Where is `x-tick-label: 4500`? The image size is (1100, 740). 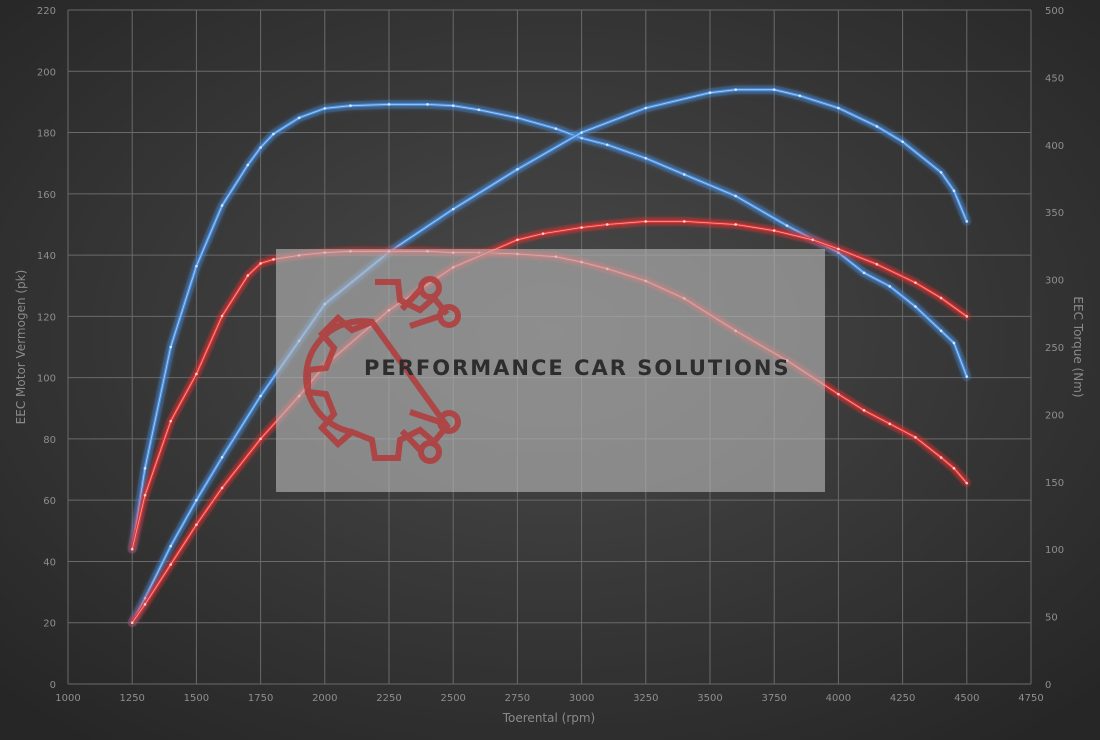
x-tick-label: 4500 is located at coordinates (966, 698).